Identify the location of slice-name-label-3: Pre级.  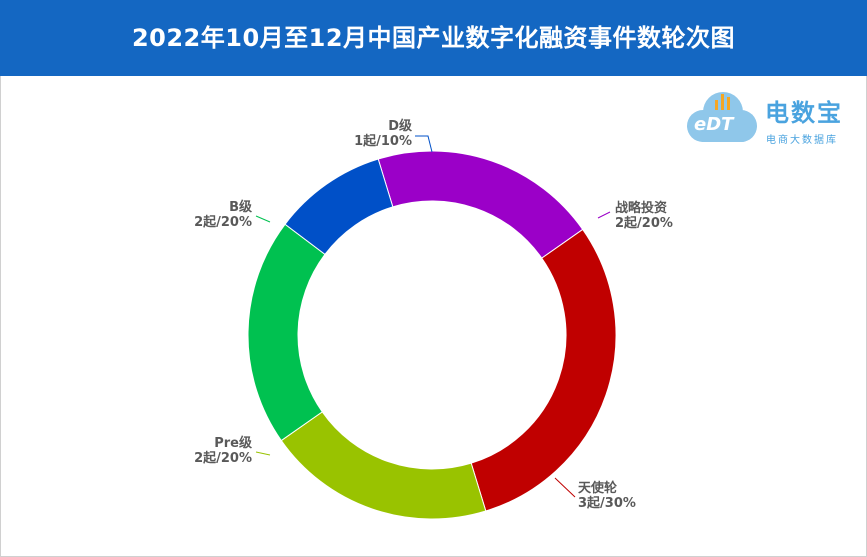
(233, 443).